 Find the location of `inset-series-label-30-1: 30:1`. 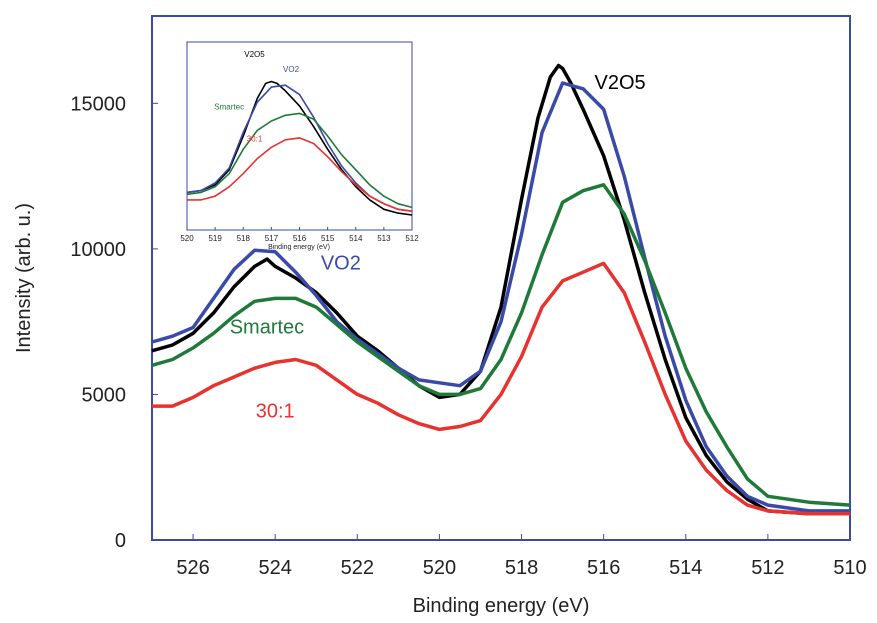

inset-series-label-30-1: 30:1 is located at coordinates (255, 139).